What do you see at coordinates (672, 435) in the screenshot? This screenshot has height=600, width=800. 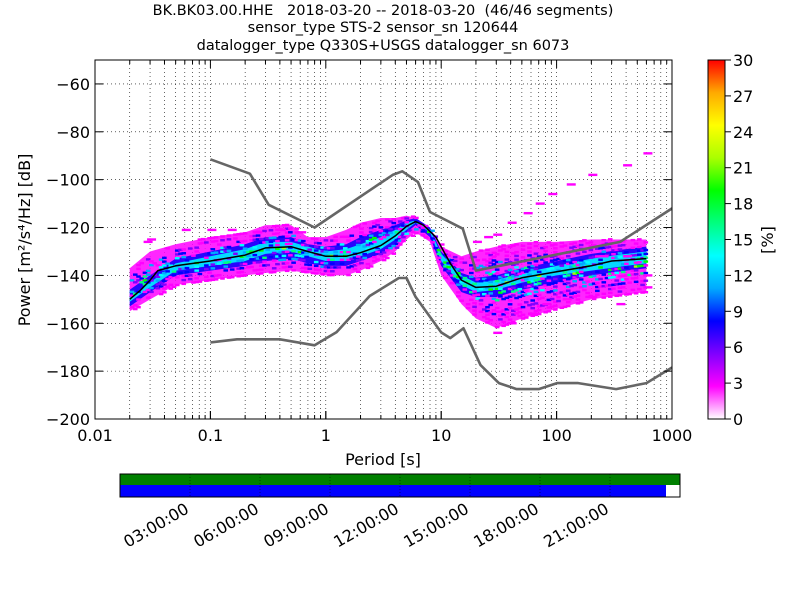 I see `x-tick-label: 1000` at bounding box center [672, 435].